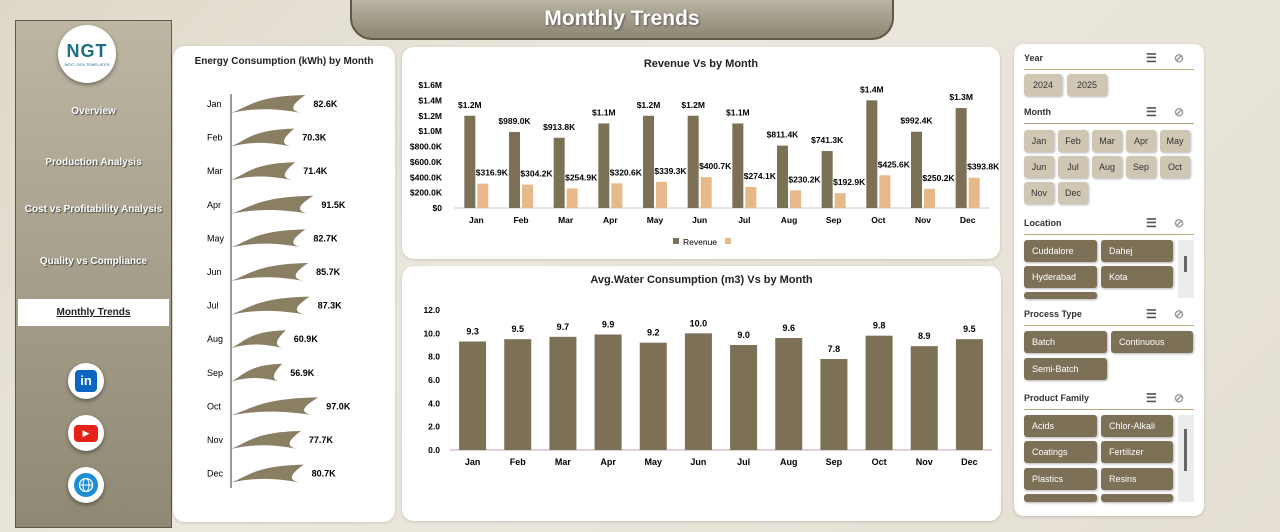 The image size is (1280, 532). Describe the element at coordinates (87, 54) in the screenshot. I see `ngt-logo: NGT NEXT GEN TEMPLATES` at that location.